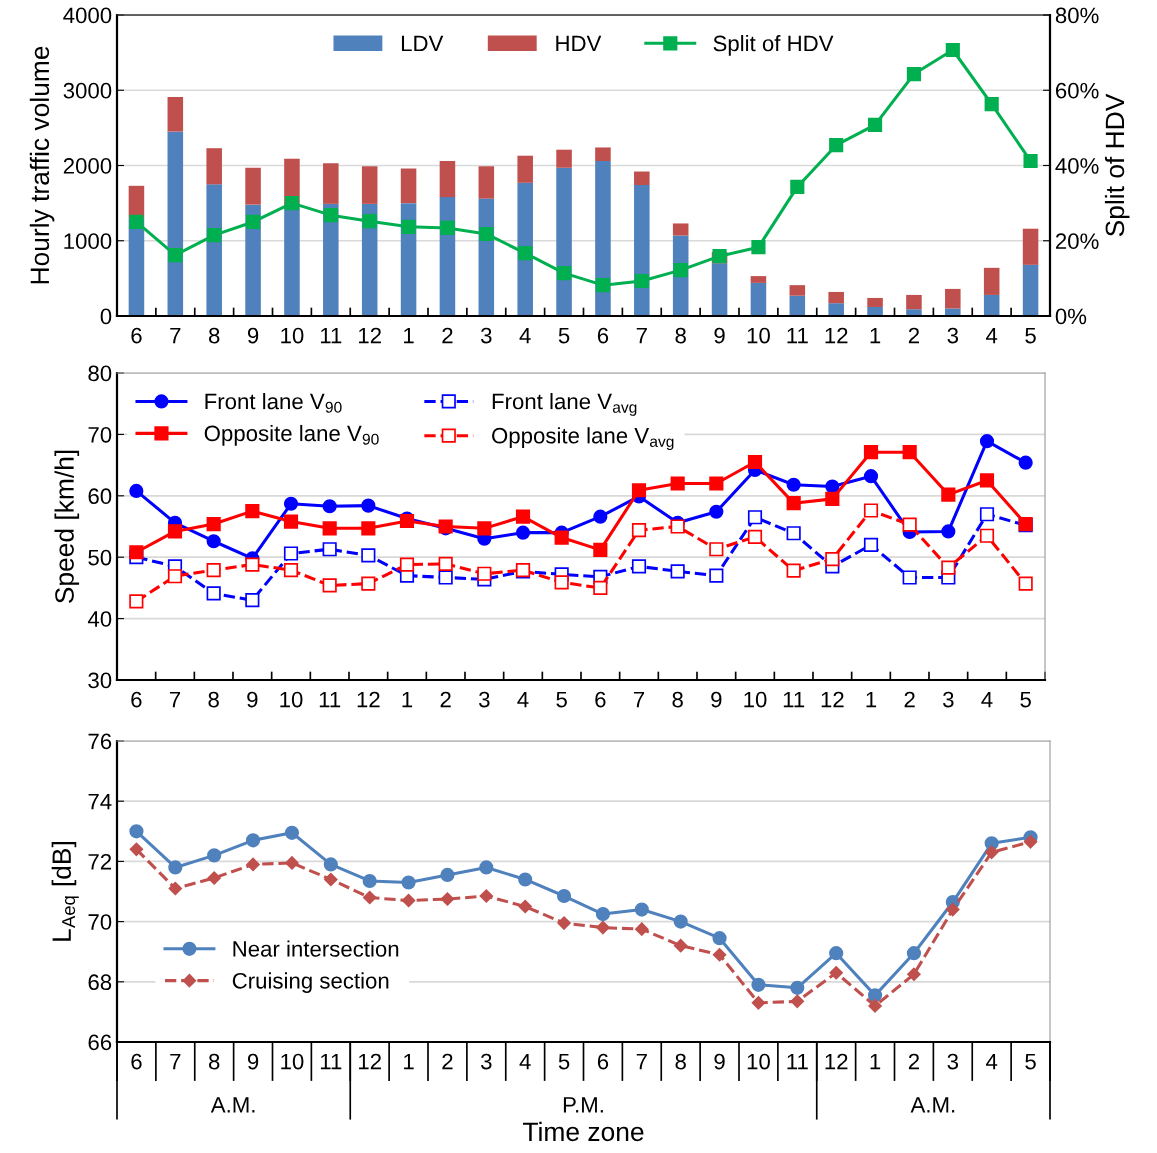 Image resolution: width=1157 pixels, height=1153 pixels. What do you see at coordinates (310, 983) in the screenshot?
I see `legend-label: Cruising section` at bounding box center [310, 983].